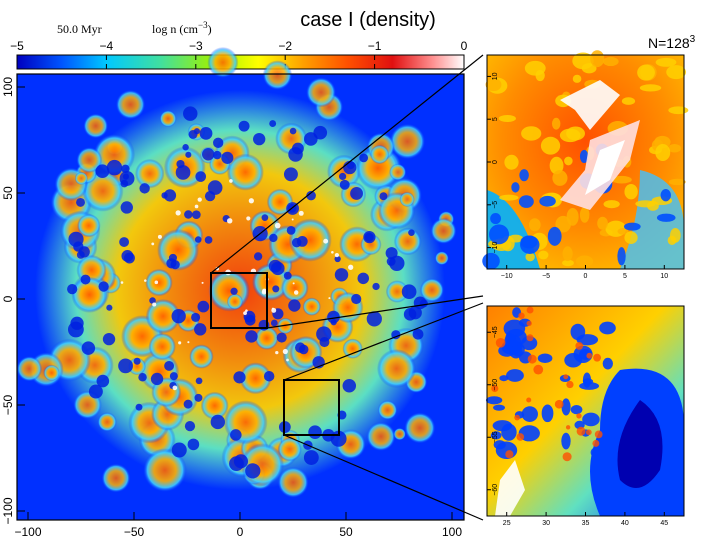 This screenshot has height=540, width=720. What do you see at coordinates (8, 193) in the screenshot?
I see `main-y-tick-label: 50` at bounding box center [8, 193].